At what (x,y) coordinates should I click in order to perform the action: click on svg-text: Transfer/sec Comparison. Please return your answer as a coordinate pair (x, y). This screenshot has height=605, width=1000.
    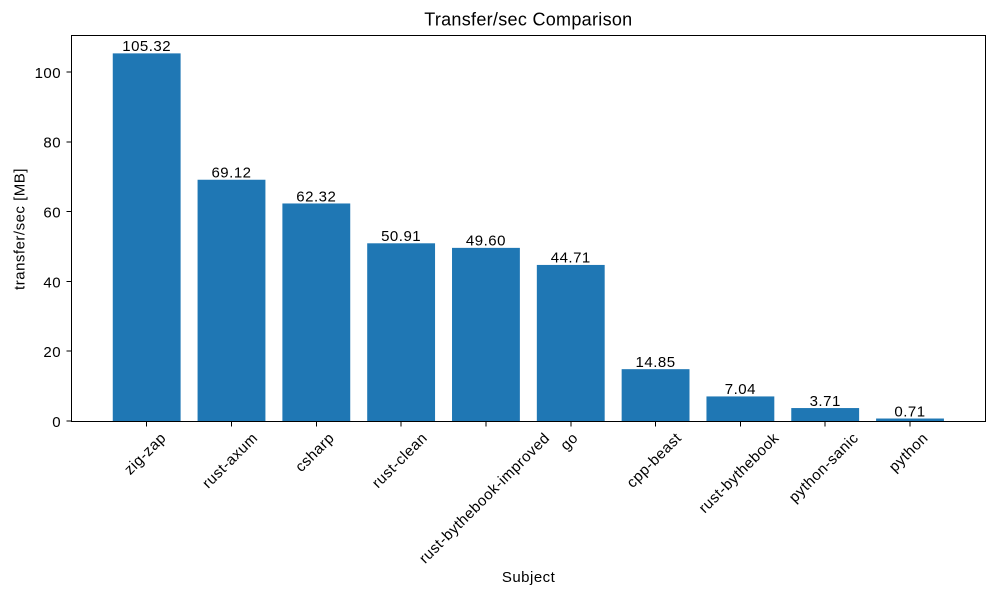
    Looking at the image, I should click on (528, 20).